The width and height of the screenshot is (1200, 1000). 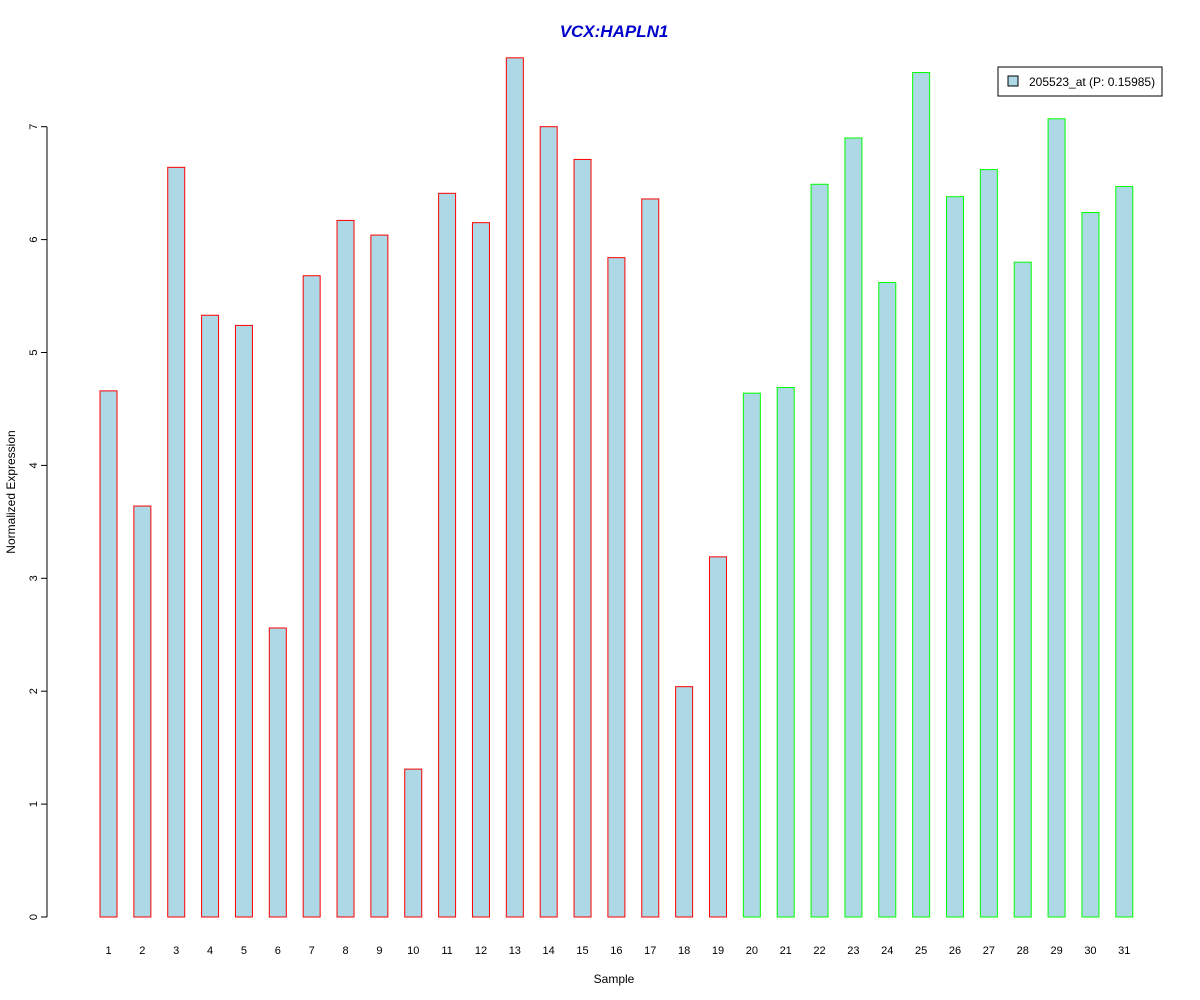 I want to click on x-tick-label: 11, so click(x=446, y=951).